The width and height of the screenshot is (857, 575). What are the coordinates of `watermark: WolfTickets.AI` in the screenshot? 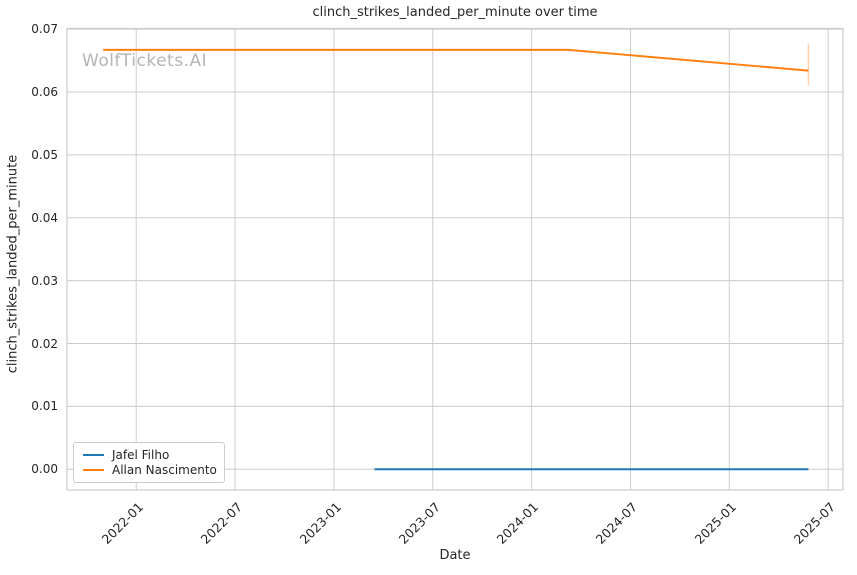 It's located at (145, 61).